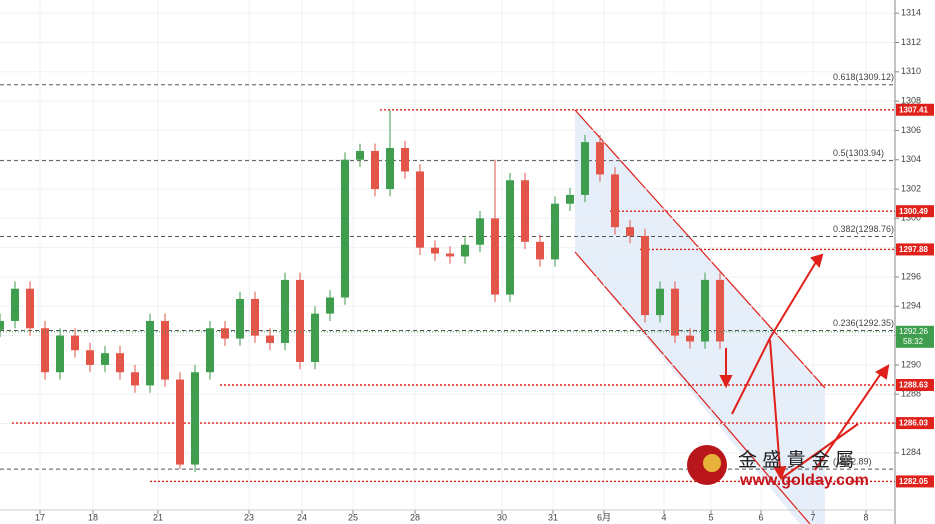 The width and height of the screenshot is (935, 524). What do you see at coordinates (858, 153) in the screenshot?
I see `fib-label: 0.5(1303.94)` at bounding box center [858, 153].